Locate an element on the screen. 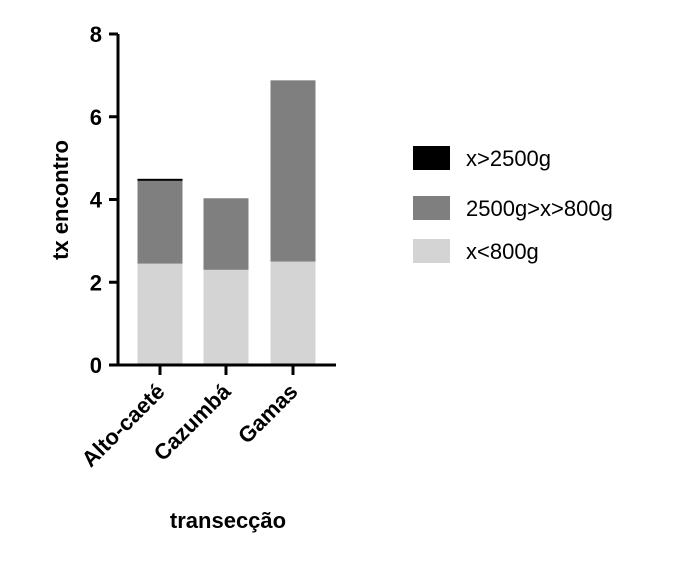 Image resolution: width=673 pixels, height=568 pixels. y-axis-title: tx encontro is located at coordinates (60, 200).